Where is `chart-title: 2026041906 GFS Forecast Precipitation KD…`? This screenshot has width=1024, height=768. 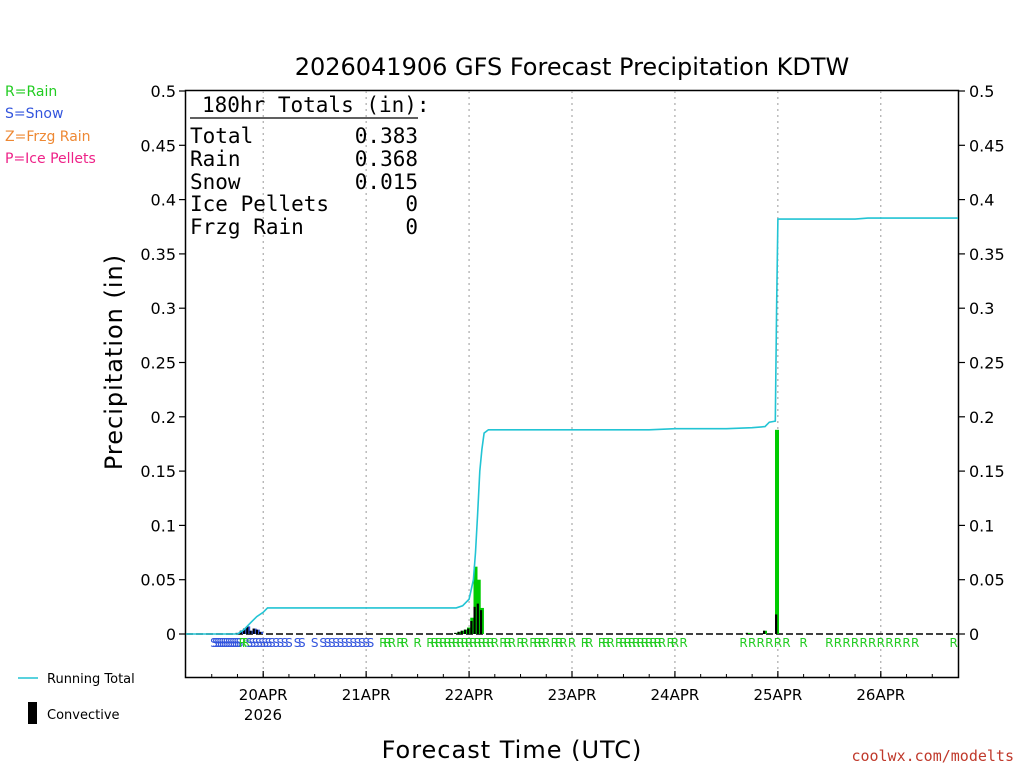 chart-title: 2026041906 GFS Forecast Precipitation KD… is located at coordinates (572, 67).